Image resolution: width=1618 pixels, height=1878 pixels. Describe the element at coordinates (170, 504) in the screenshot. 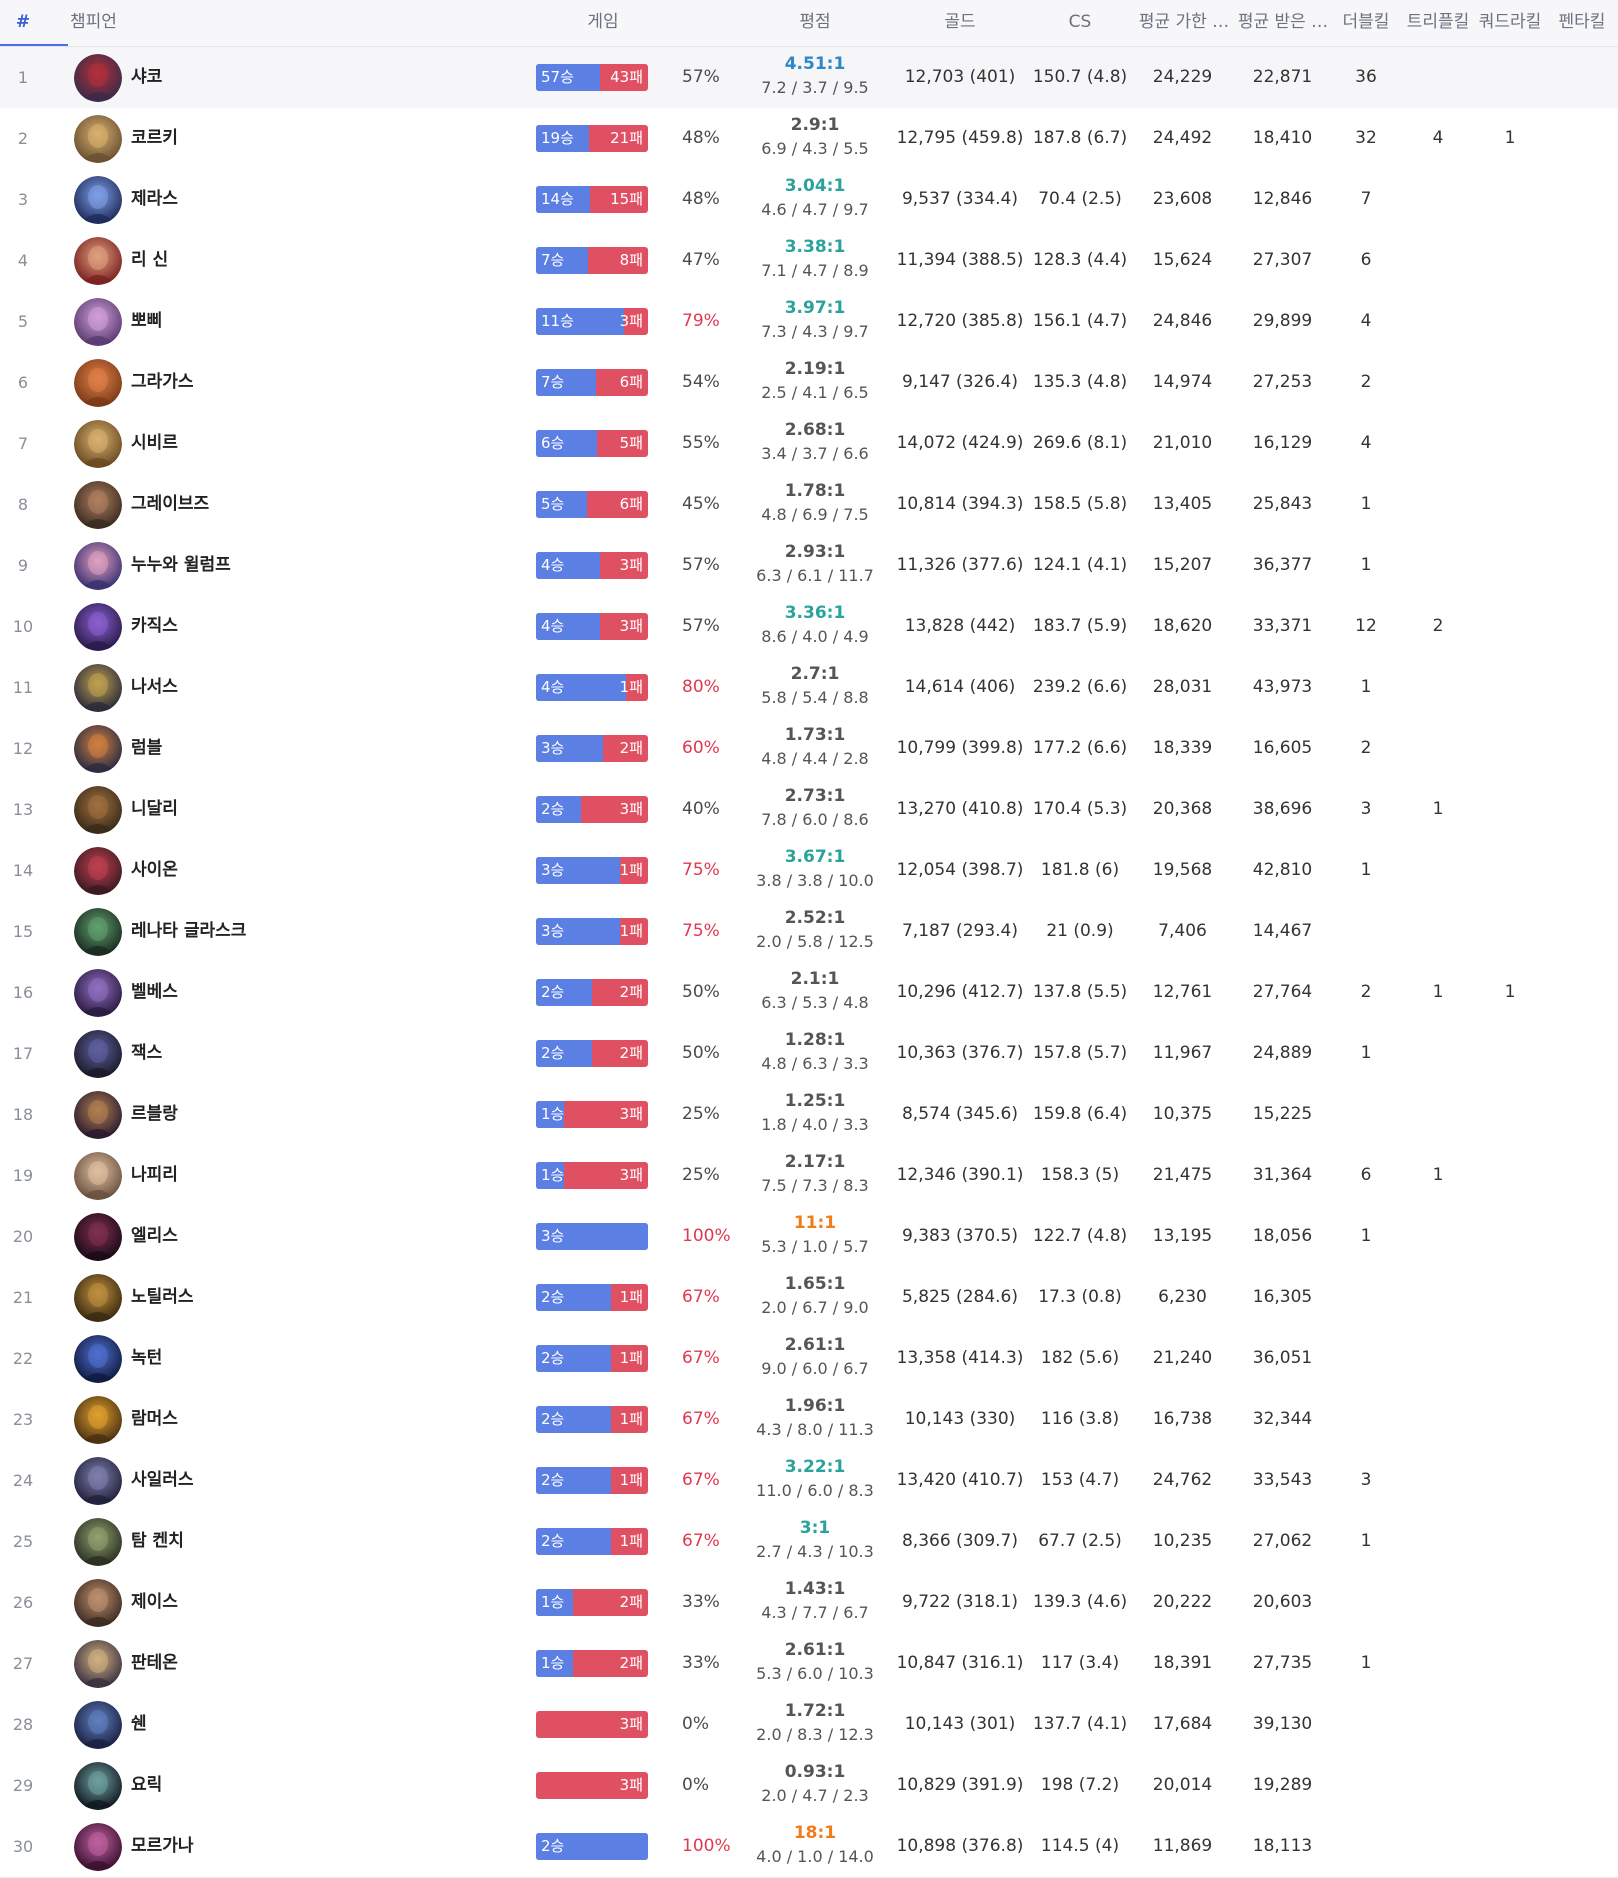

I see `champion-name: 그레이브즈` at that location.